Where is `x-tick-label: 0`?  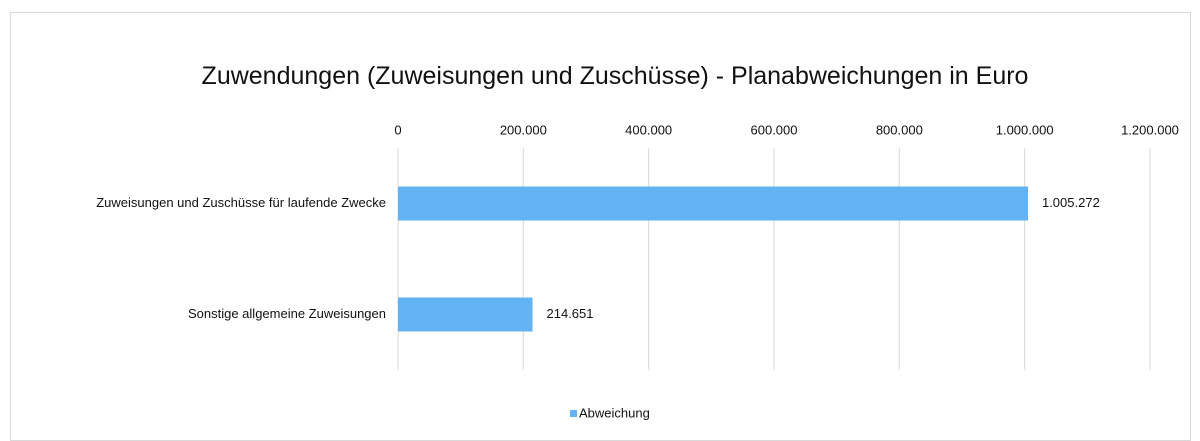
x-tick-label: 0 is located at coordinates (397, 129).